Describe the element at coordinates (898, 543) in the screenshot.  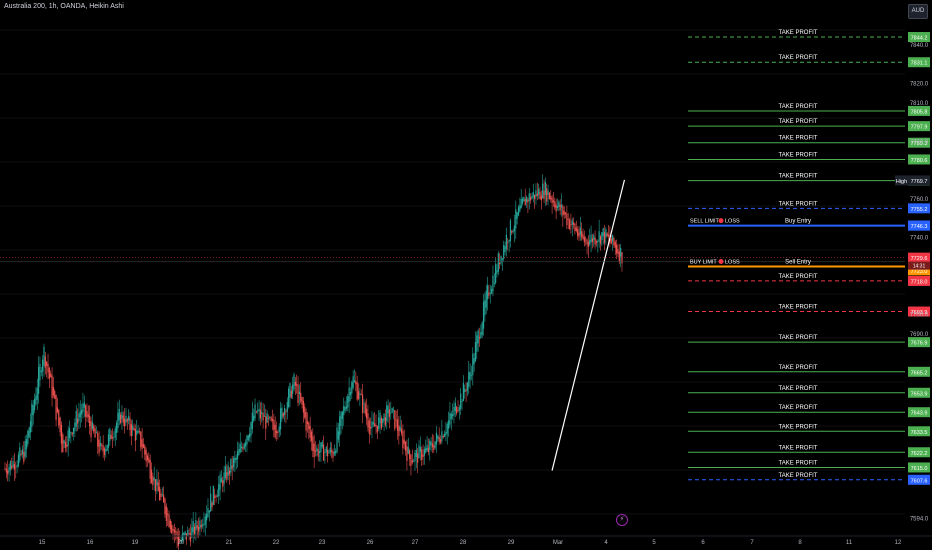
I see `x-tick-label: 12` at that location.